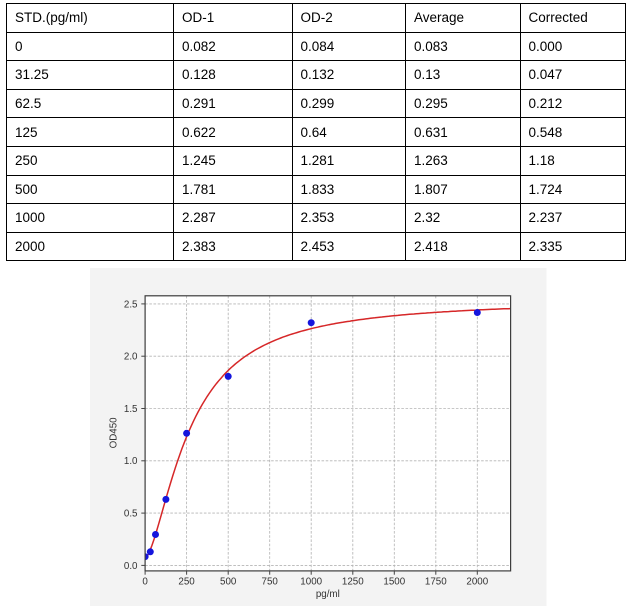  Describe the element at coordinates (131, 565) in the screenshot. I see `svg-text: 0.0` at that location.